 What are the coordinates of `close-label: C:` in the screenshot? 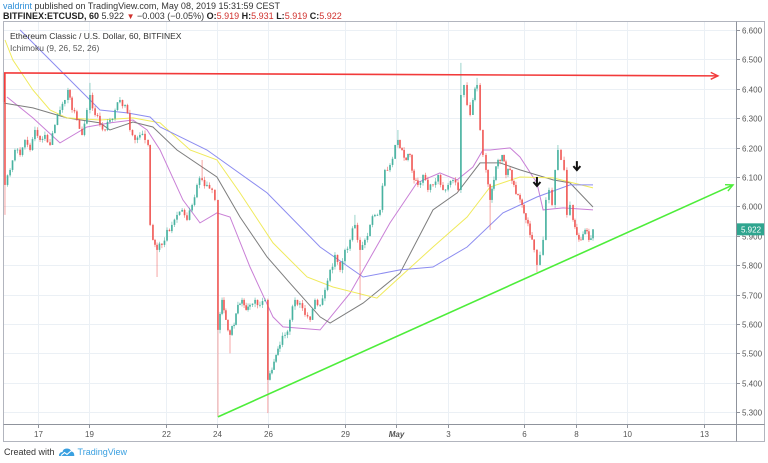 It's located at (314, 16).